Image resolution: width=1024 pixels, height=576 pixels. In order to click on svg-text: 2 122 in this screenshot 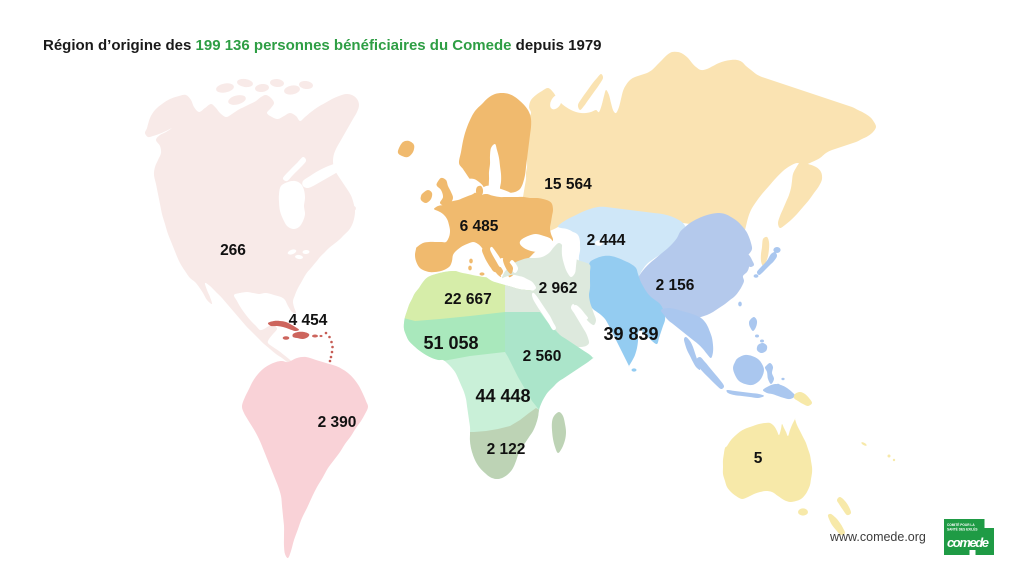, I will do `click(506, 449)`.